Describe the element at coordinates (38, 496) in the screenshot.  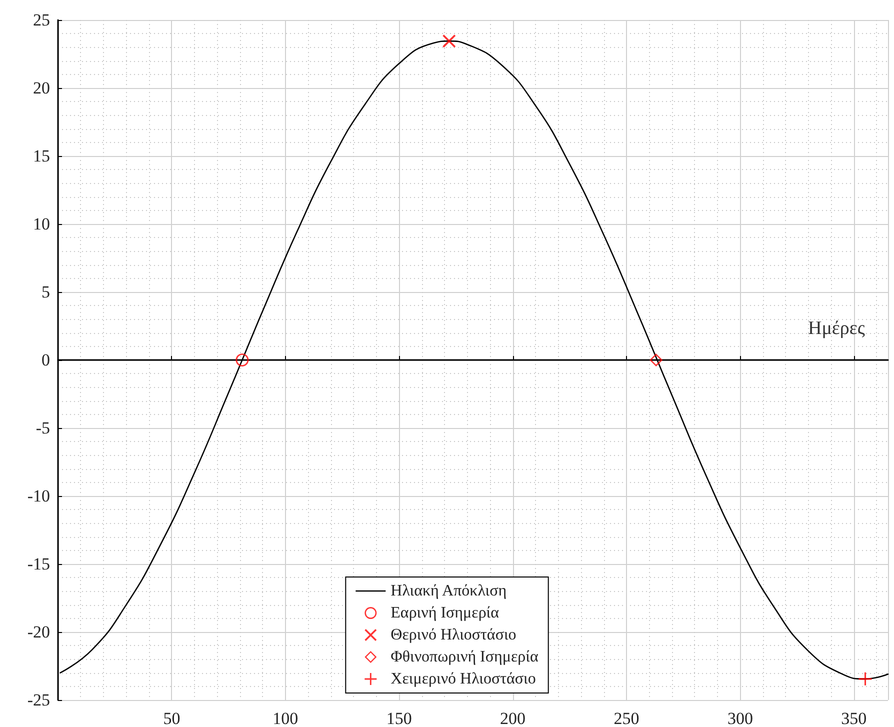
I see `y-tick-label: -10` at that location.